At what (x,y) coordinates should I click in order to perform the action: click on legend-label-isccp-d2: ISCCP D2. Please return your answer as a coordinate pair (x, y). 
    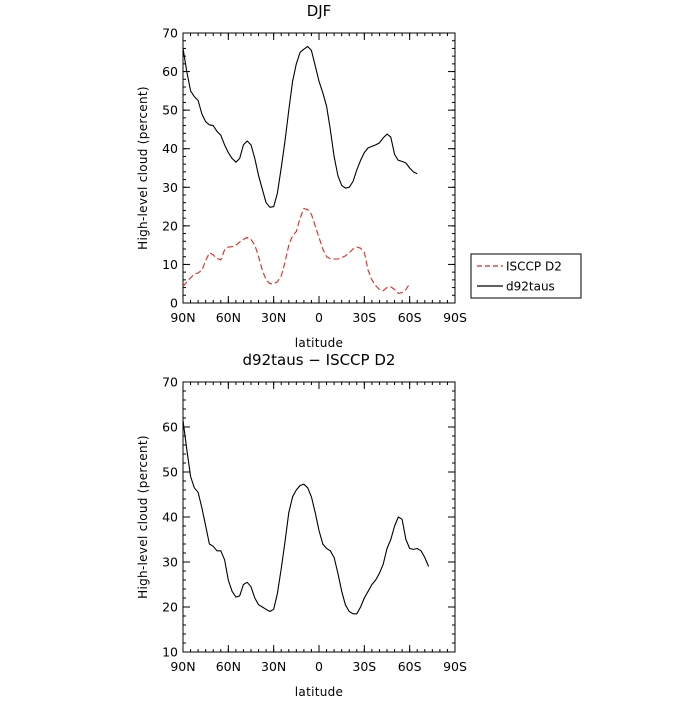
    Looking at the image, I should click on (534, 267).